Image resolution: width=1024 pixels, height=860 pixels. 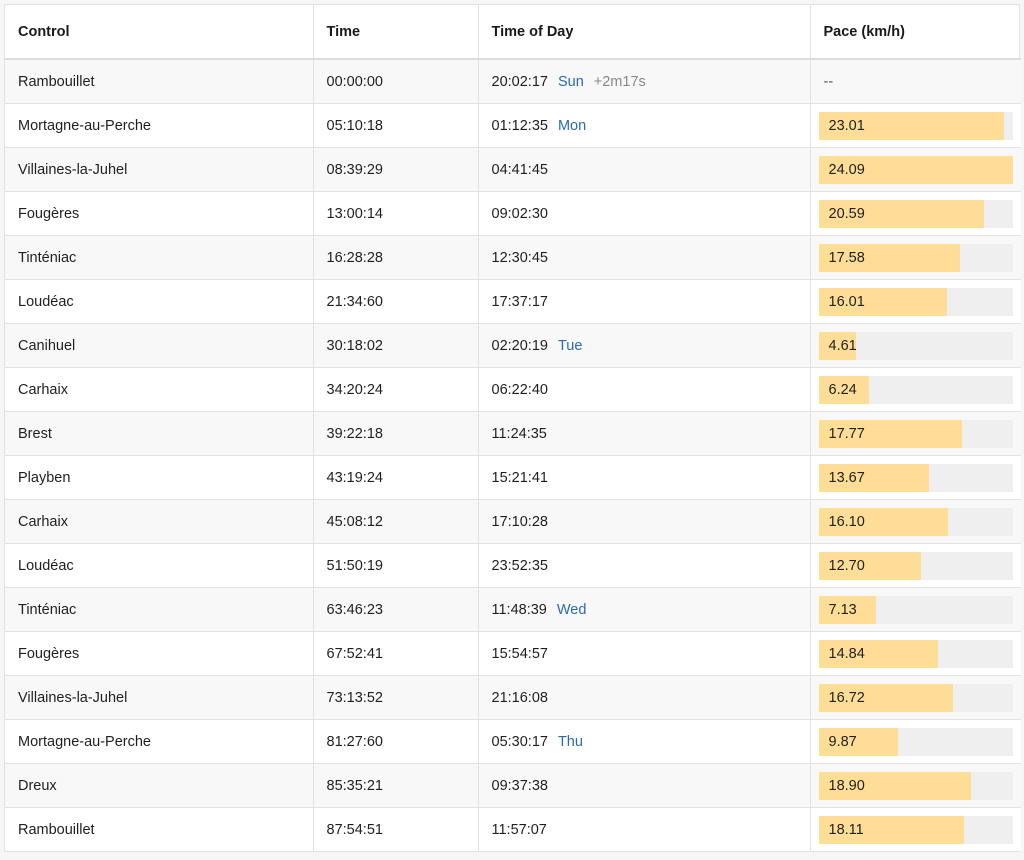 What do you see at coordinates (396, 785) in the screenshot?
I see `elapsed-time: 85:35:21` at bounding box center [396, 785].